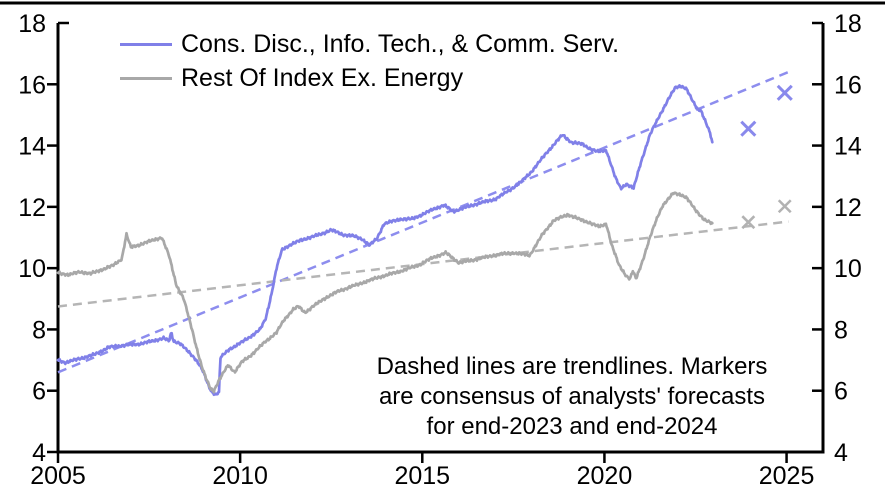 This screenshot has height=498, width=885. Describe the element at coordinates (146, 78) in the screenshot. I see `legend-line-swatch-gray` at that location.